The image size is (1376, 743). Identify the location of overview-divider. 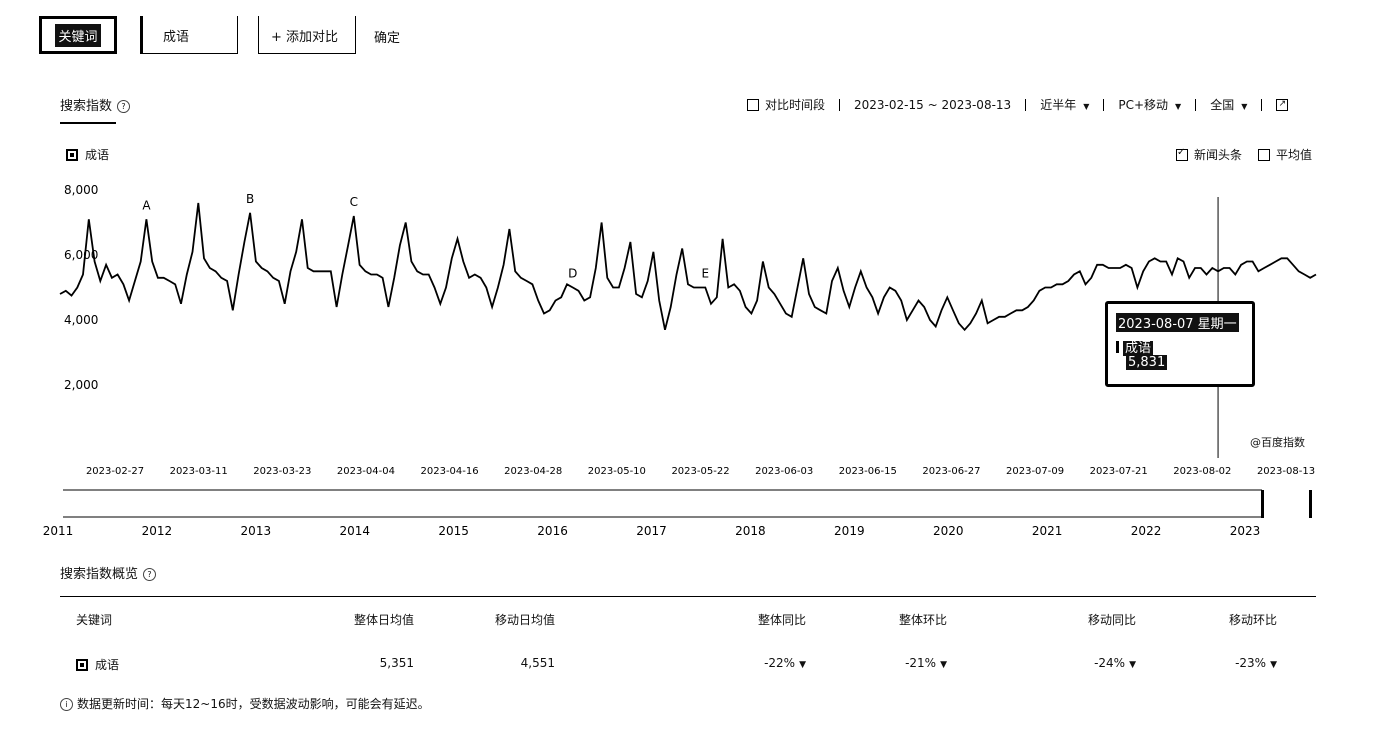
(688, 596).